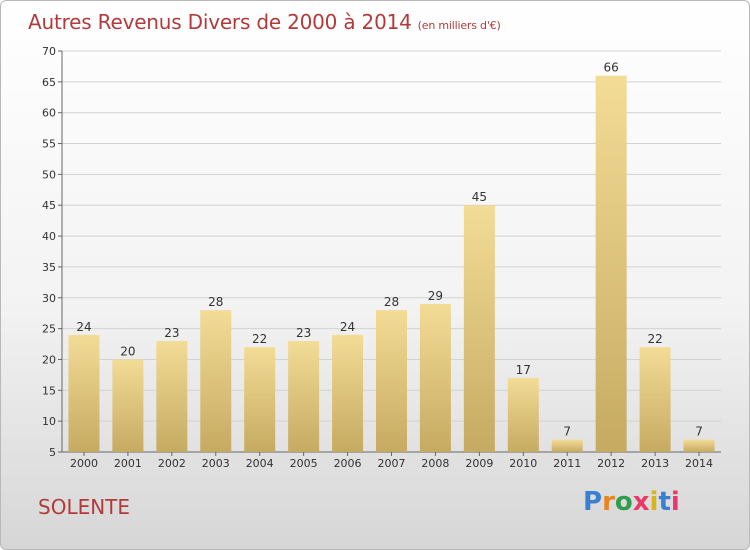 The image size is (750, 550). I want to click on x-tick-label: 2014, so click(699, 463).